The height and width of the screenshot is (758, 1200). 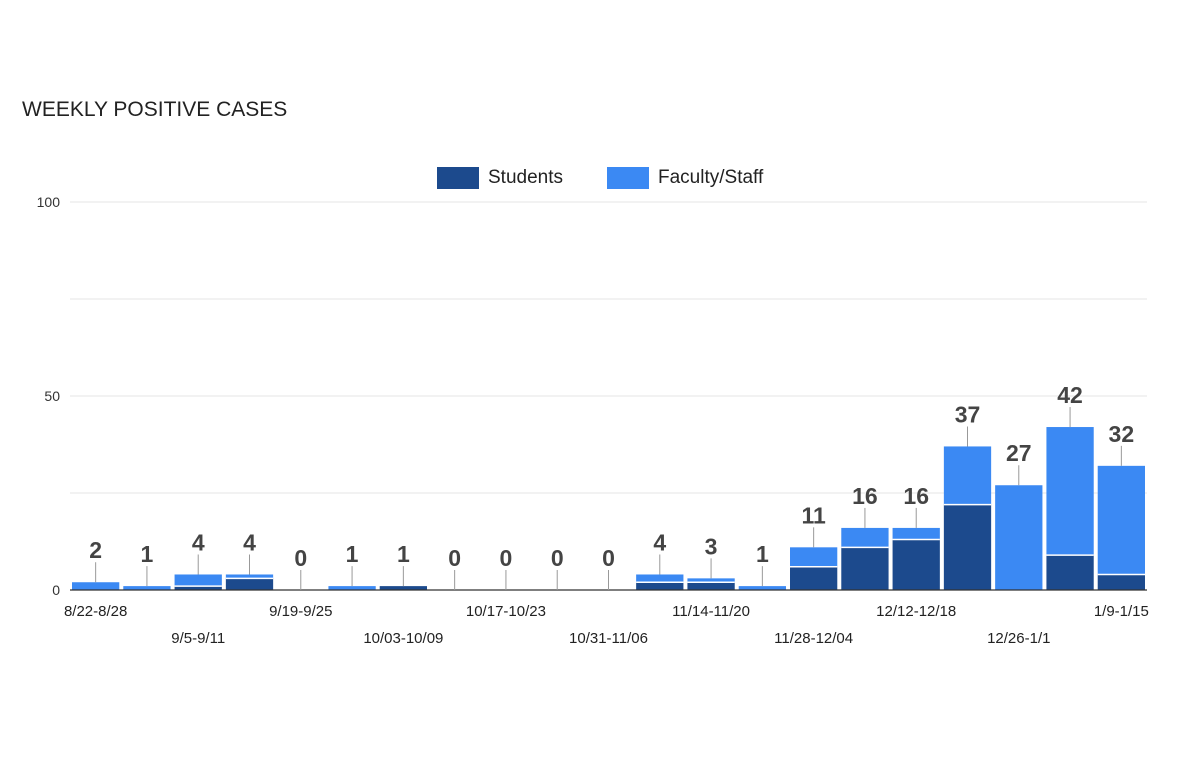 I want to click on x-tick-label: 12/26-1/1, so click(x=1018, y=638).